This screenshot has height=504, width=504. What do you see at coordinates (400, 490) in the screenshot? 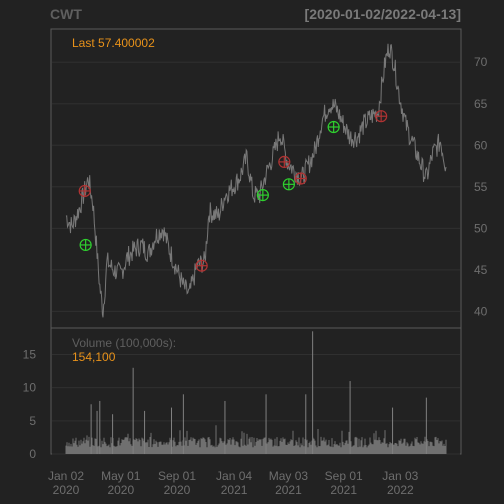
I see `x-tick-year: 2022` at bounding box center [400, 490].